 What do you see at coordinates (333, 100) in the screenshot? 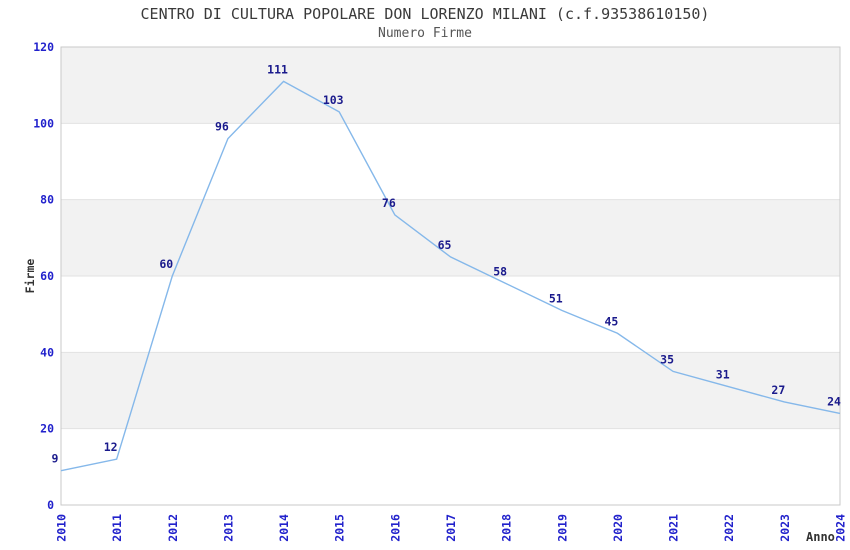
I see `data-point-label: 103` at bounding box center [333, 100].